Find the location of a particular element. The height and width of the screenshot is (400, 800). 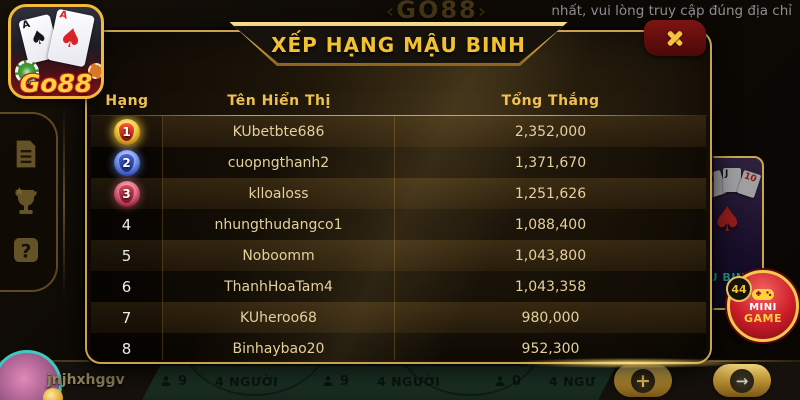

orange-poker-chip-icon is located at coordinates (94, 71).